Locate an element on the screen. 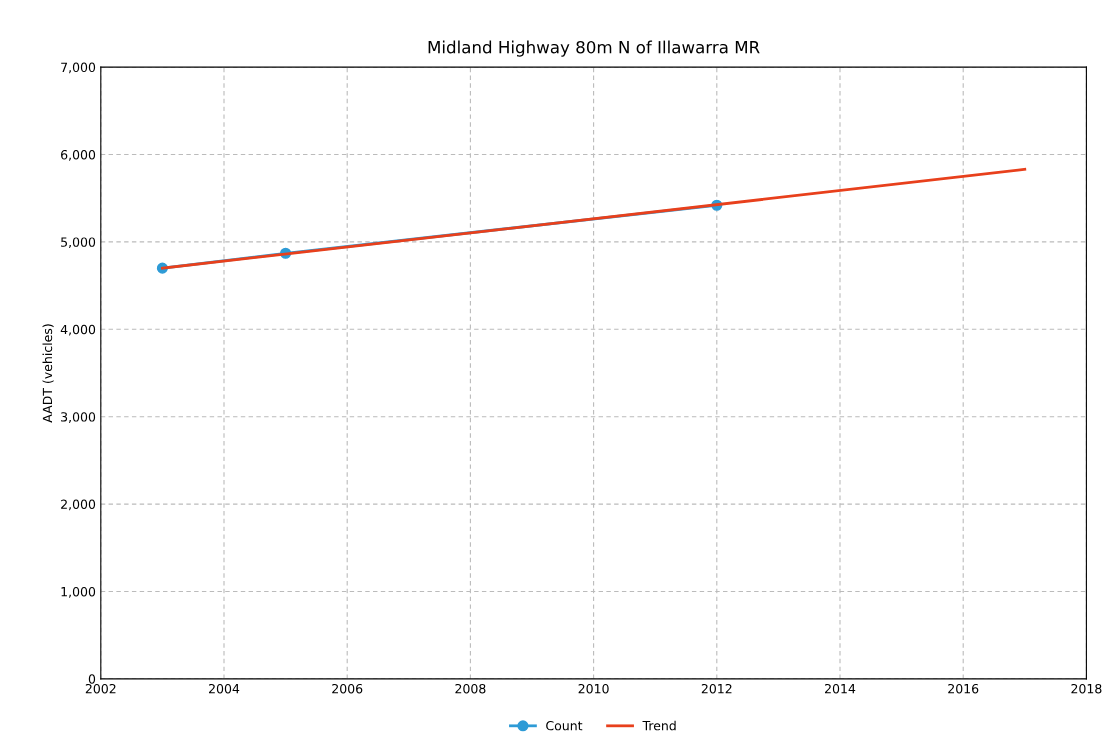 This screenshot has width=1120, height=746. y-tick-label: 1,000 is located at coordinates (78, 592).